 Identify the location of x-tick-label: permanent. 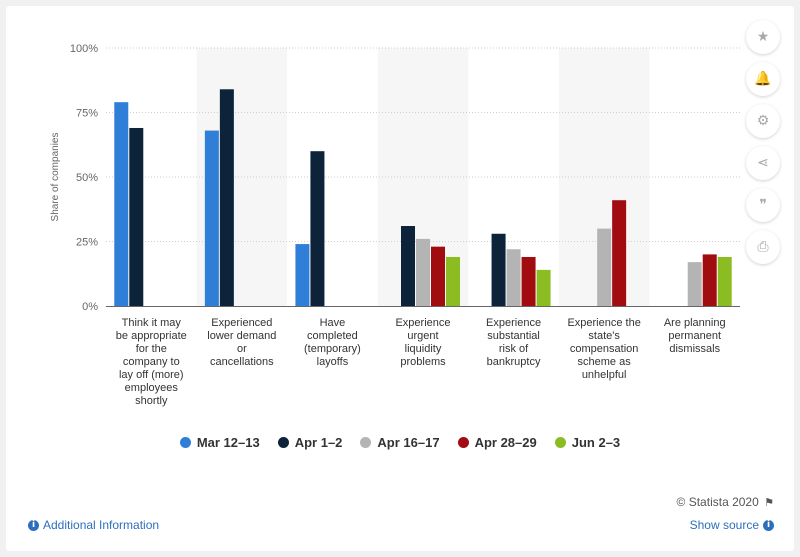
(694, 336).